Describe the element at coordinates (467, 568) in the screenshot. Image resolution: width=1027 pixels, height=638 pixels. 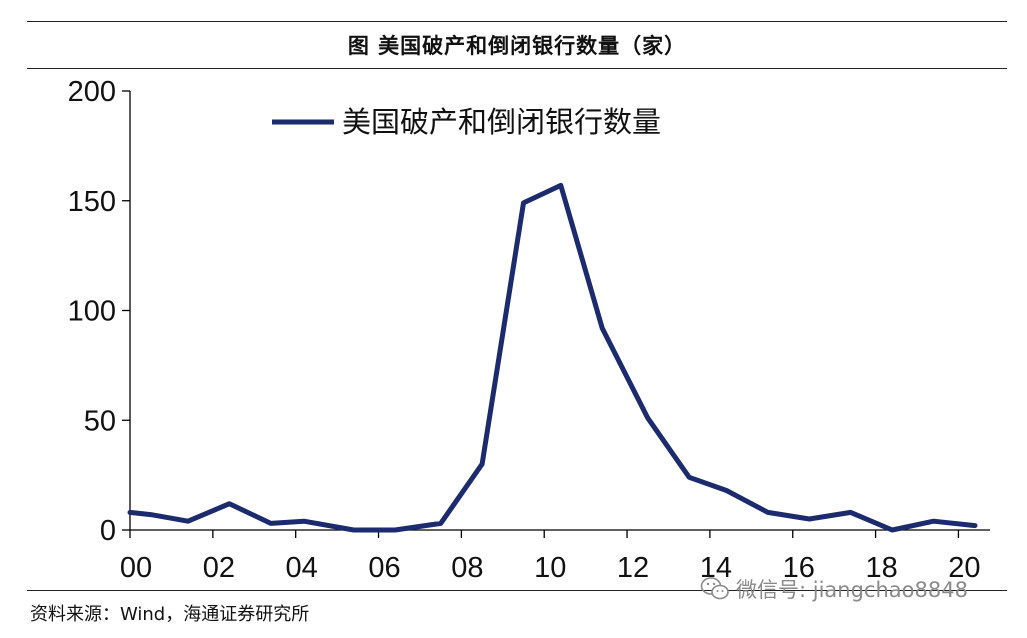
I see `x-tick-label: 08` at that location.